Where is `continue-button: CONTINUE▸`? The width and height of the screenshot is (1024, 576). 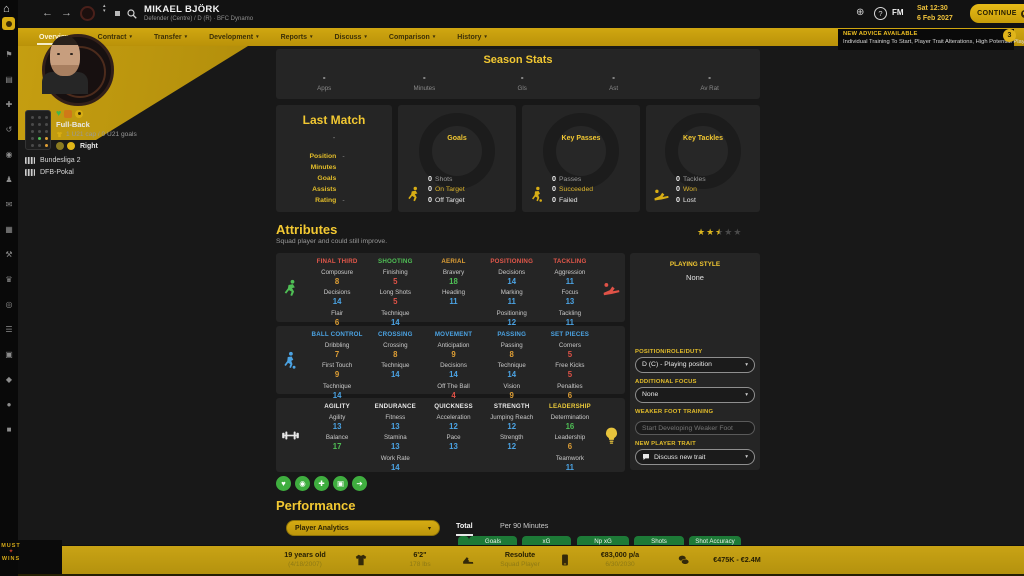
continue-button: CONTINUE▸ is located at coordinates (997, 13).